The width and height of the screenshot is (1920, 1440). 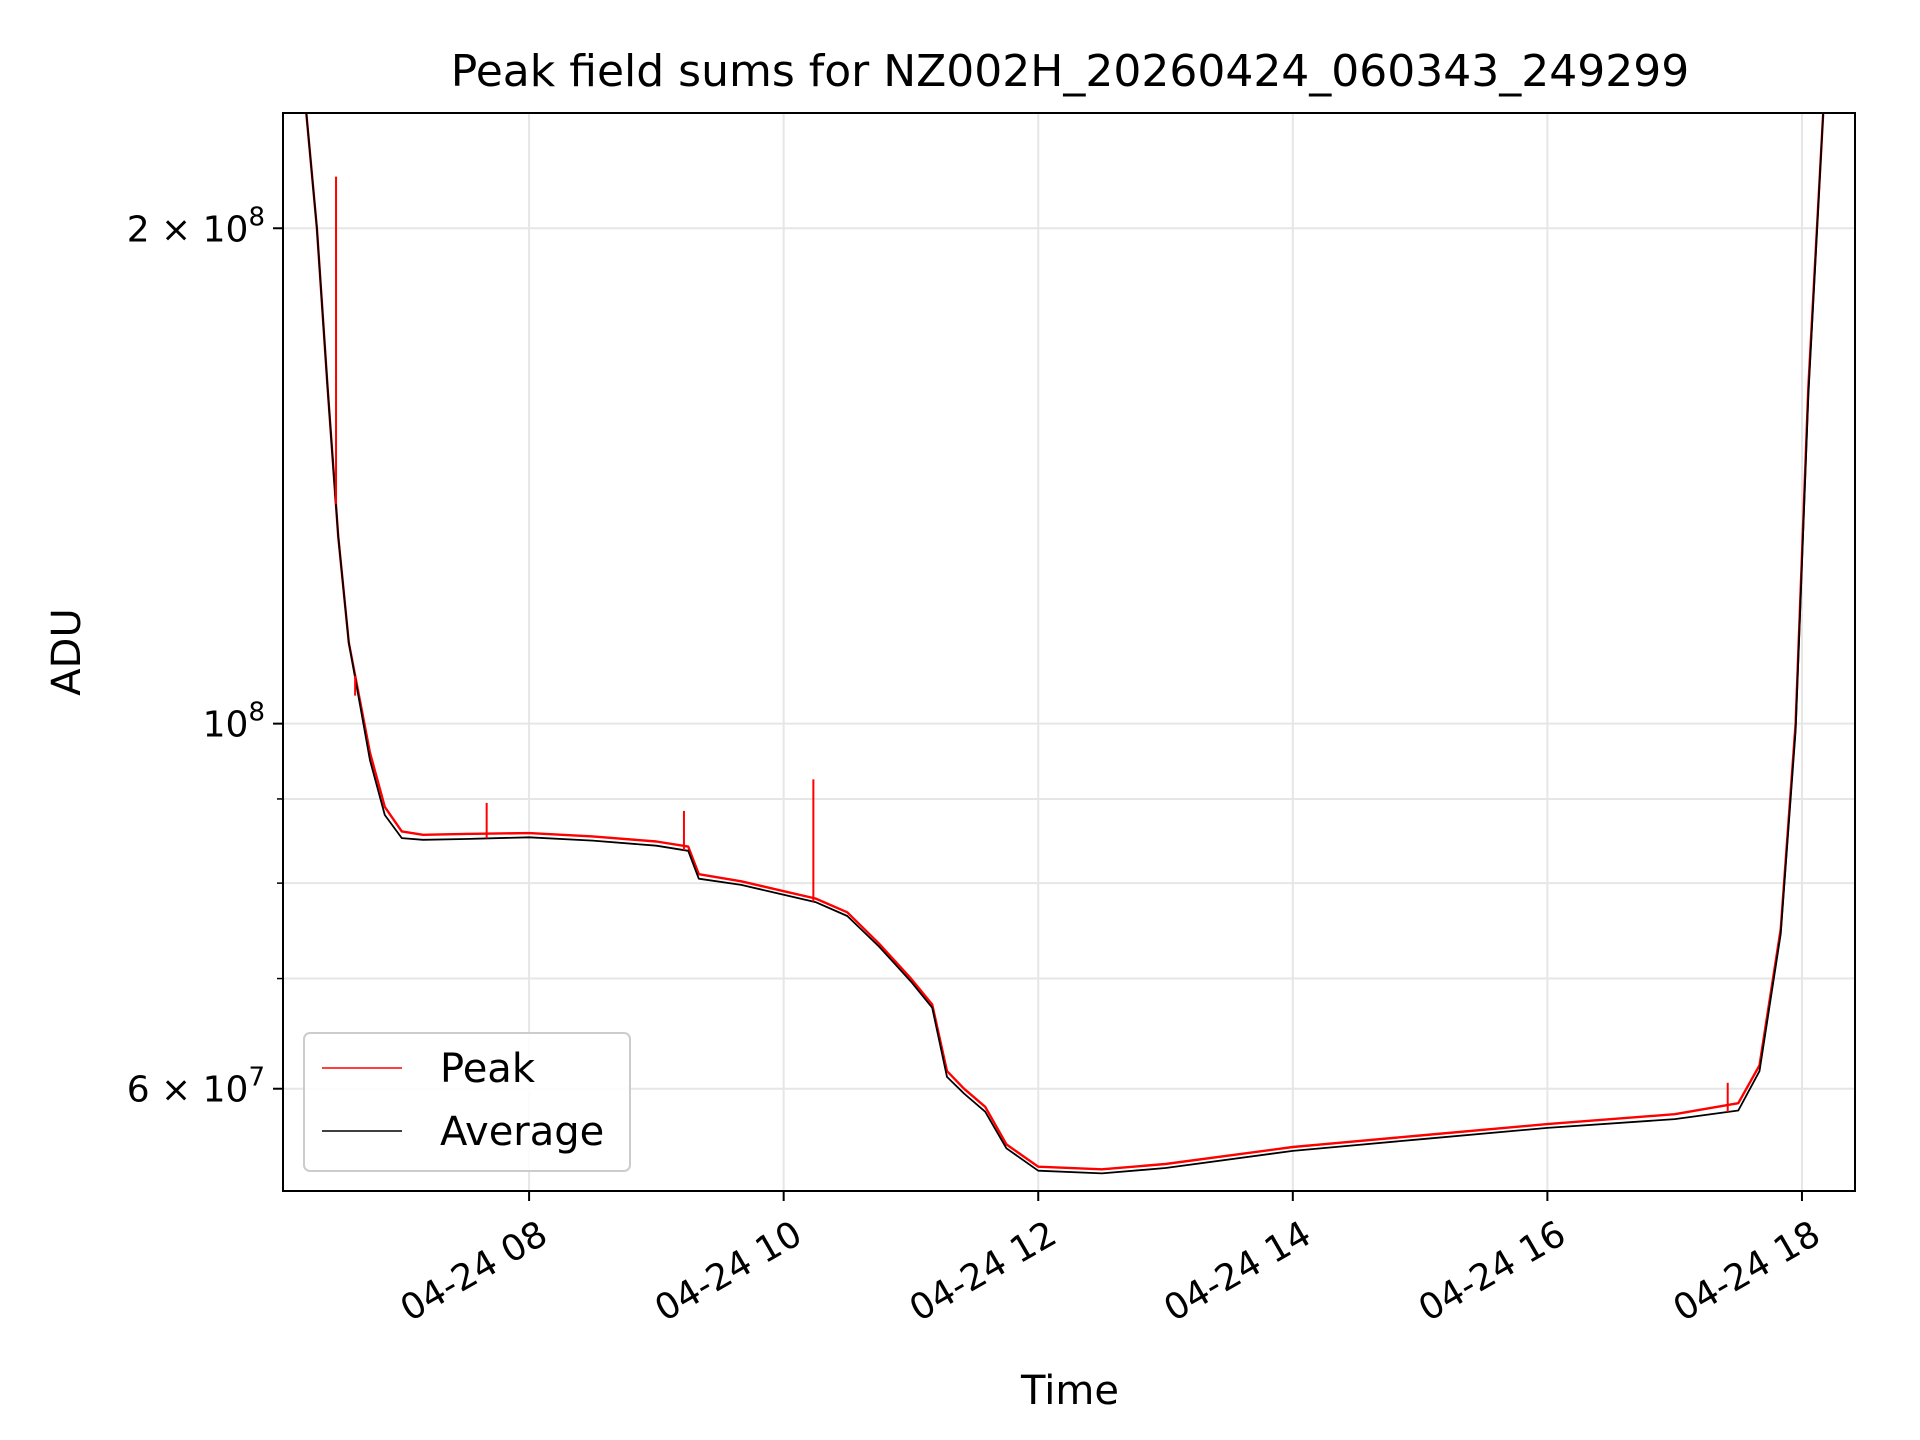 I want to click on x-tick-label: 04-24 18, so click(x=1747, y=1271).